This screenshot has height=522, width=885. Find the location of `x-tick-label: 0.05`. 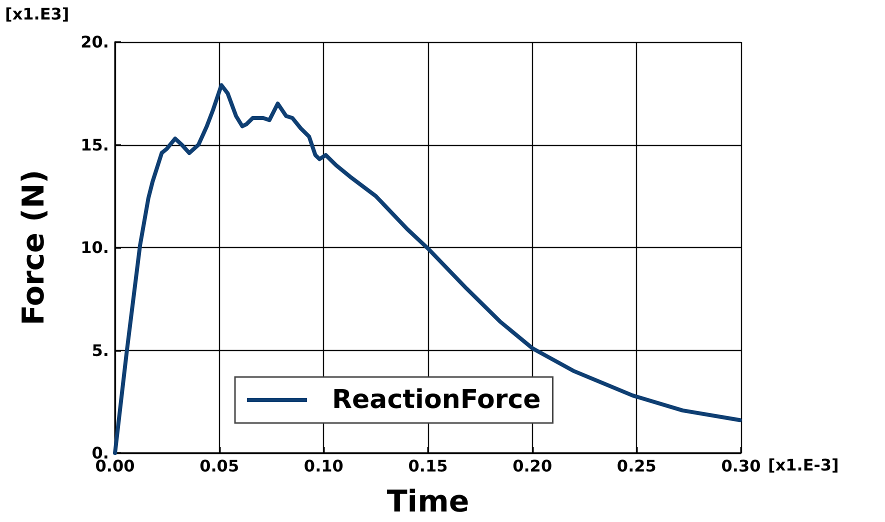

x-tick-label: 0.05 is located at coordinates (220, 466).